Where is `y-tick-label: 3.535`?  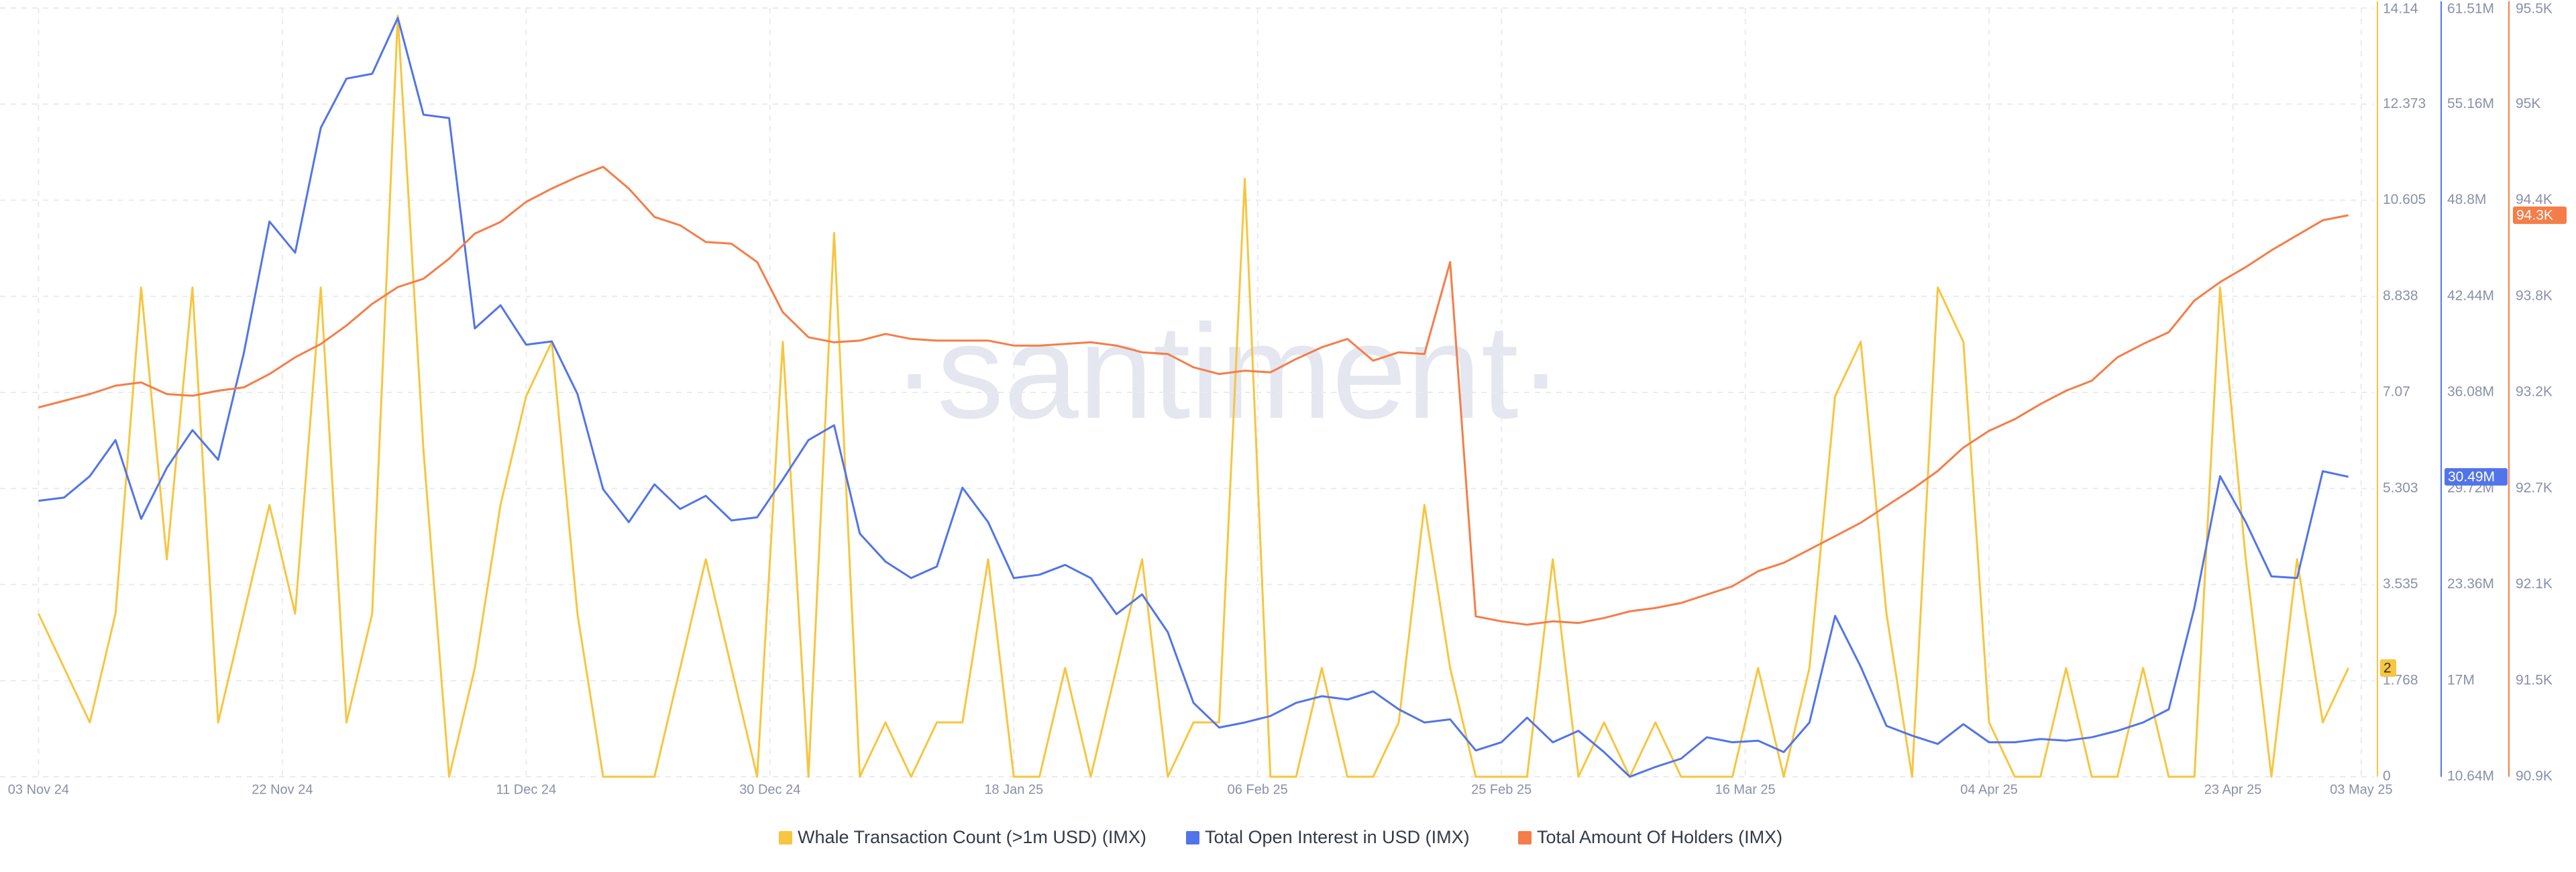
y-tick-label: 3.535 is located at coordinates (2400, 584).